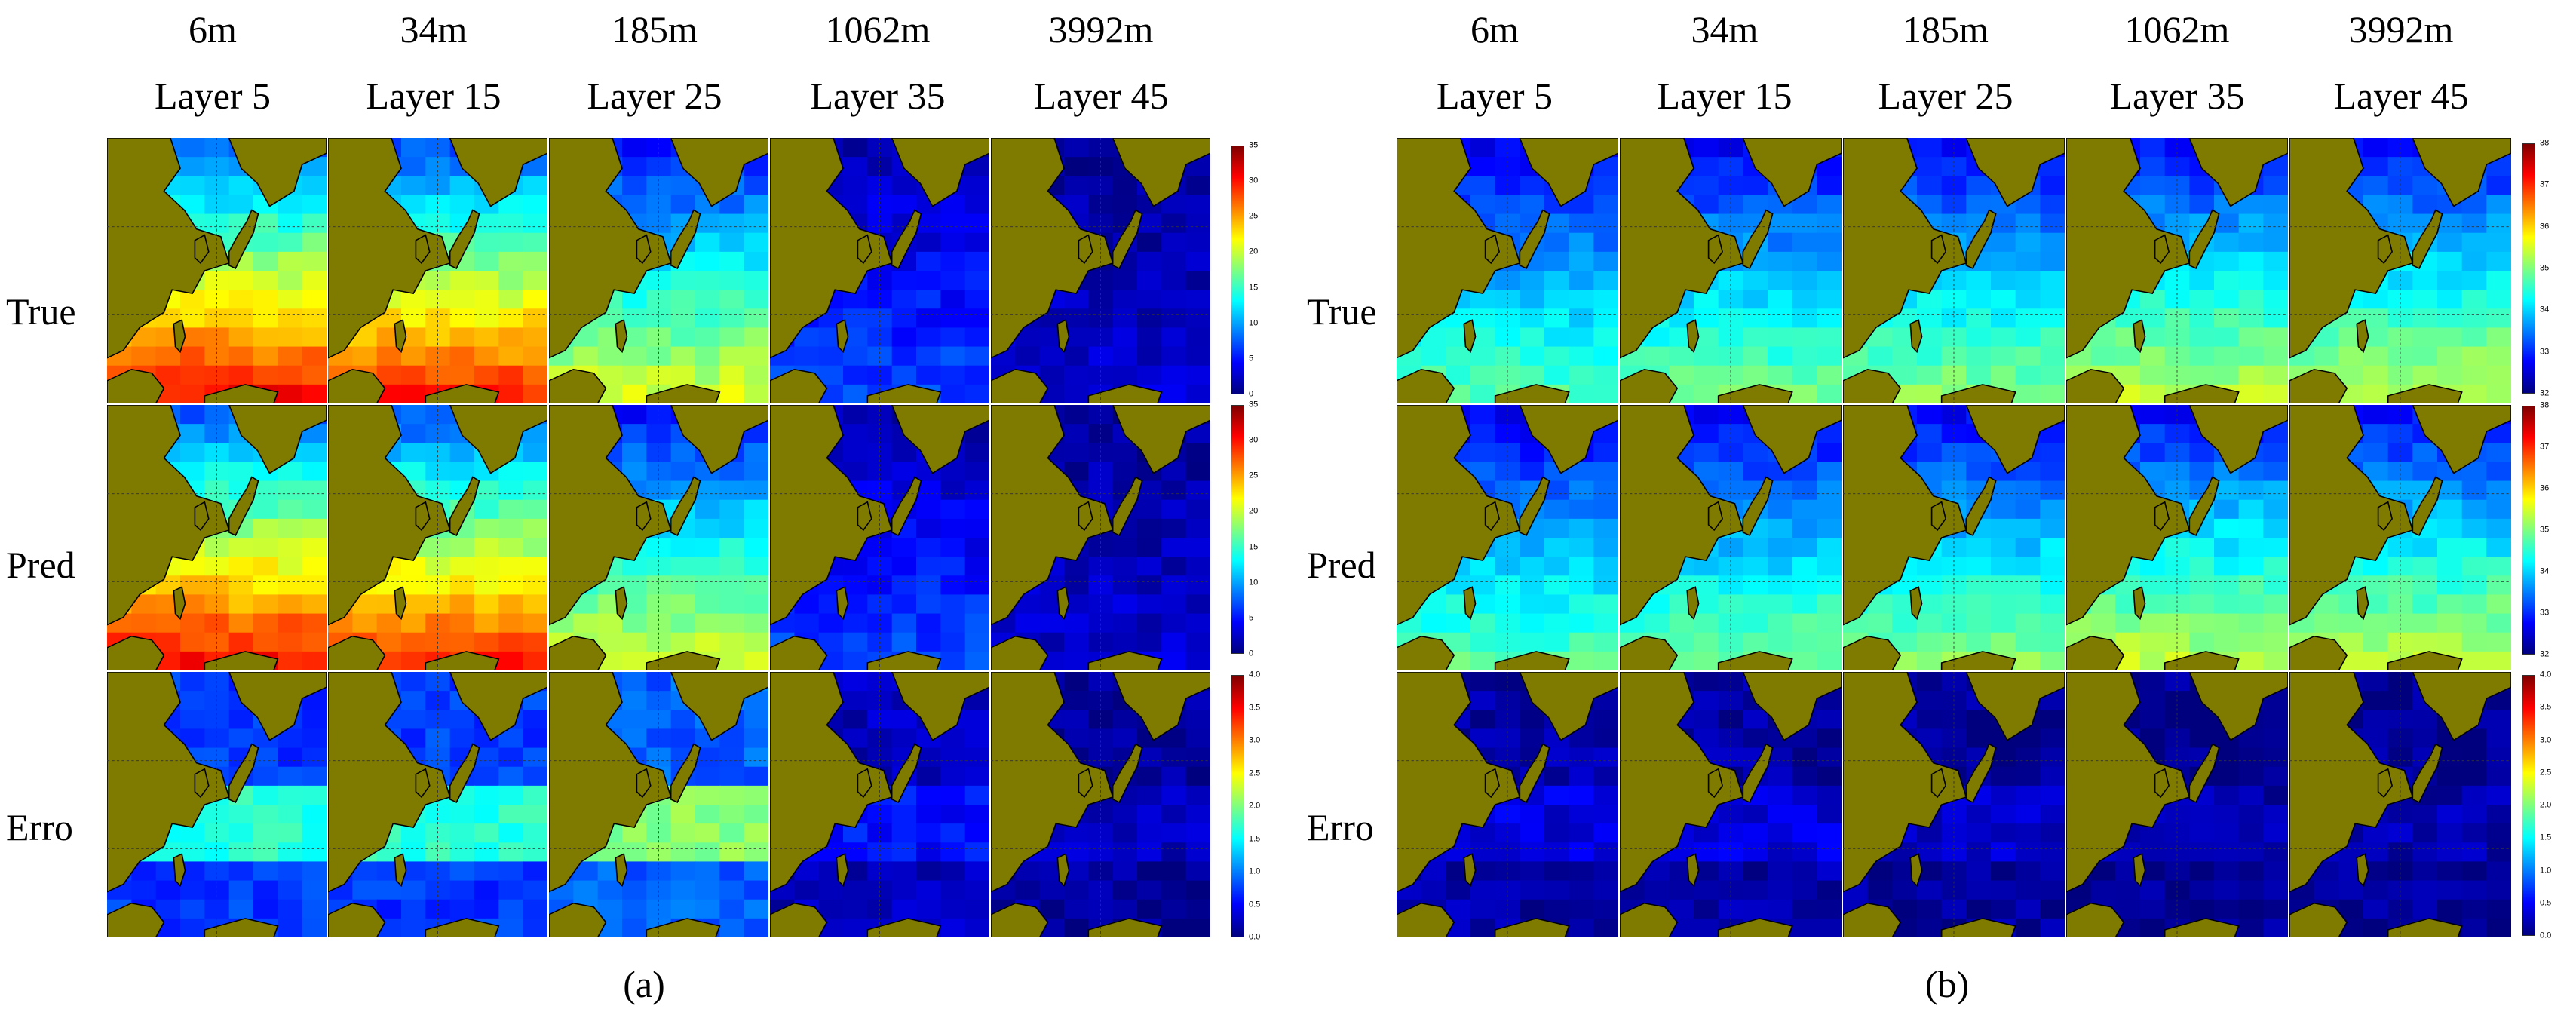 The image size is (2576, 1009). Describe the element at coordinates (2545, 227) in the screenshot. I see `colorbar-tick: 36` at that location.